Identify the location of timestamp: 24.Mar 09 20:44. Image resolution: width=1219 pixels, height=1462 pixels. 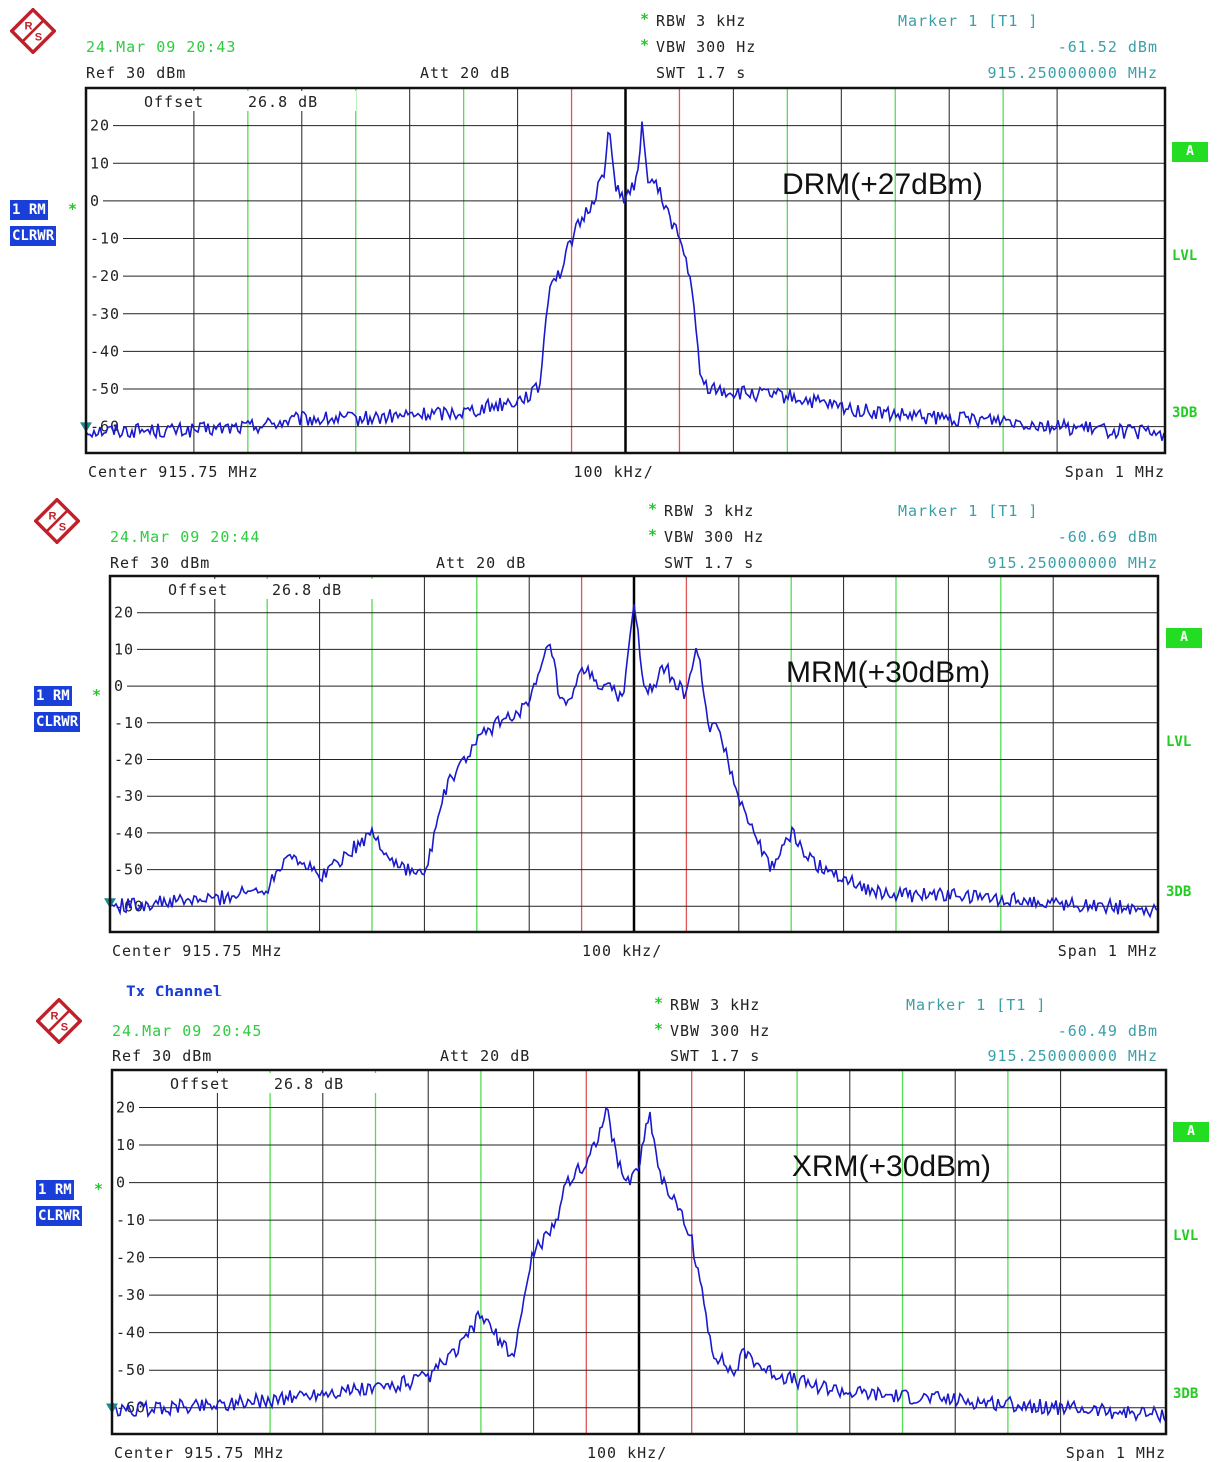
(185, 537).